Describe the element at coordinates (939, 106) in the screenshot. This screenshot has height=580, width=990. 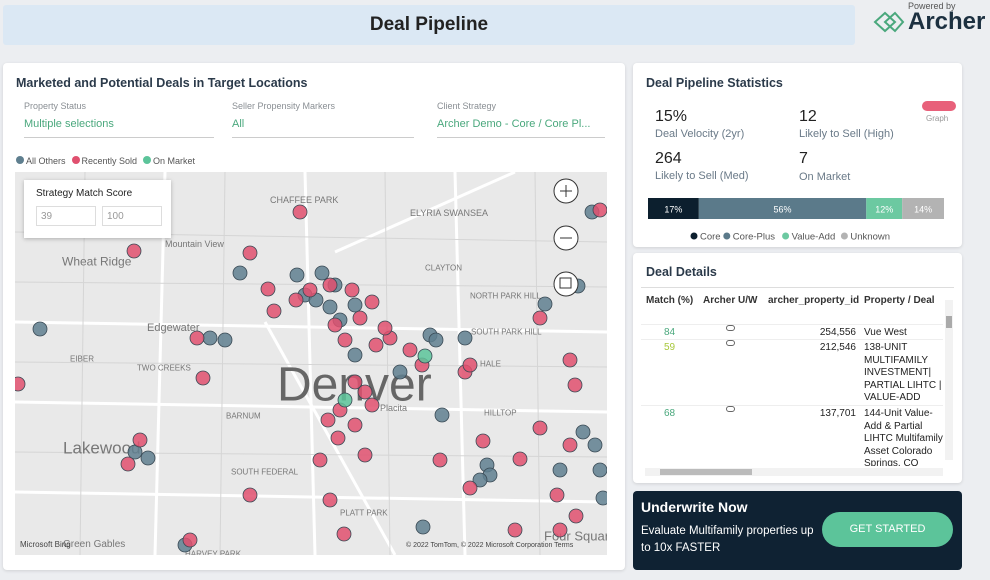
I see `graph-toggle` at that location.